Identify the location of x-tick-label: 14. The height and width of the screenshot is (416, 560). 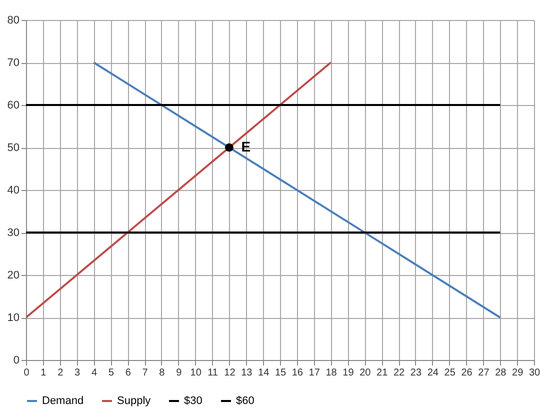
(264, 373).